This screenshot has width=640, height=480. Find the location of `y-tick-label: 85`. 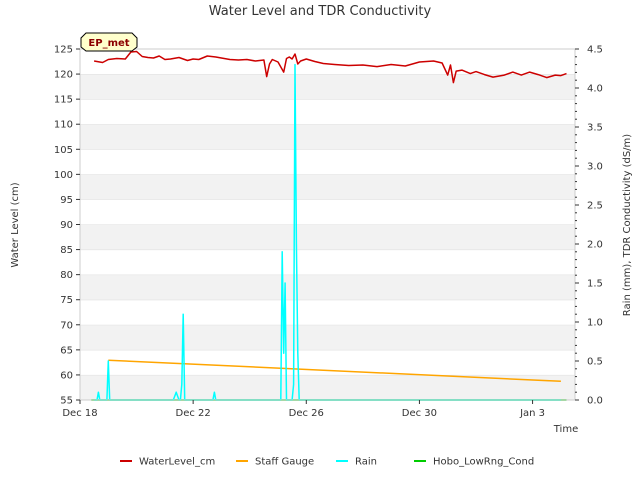

y-tick-label: 85 is located at coordinates (66, 250).